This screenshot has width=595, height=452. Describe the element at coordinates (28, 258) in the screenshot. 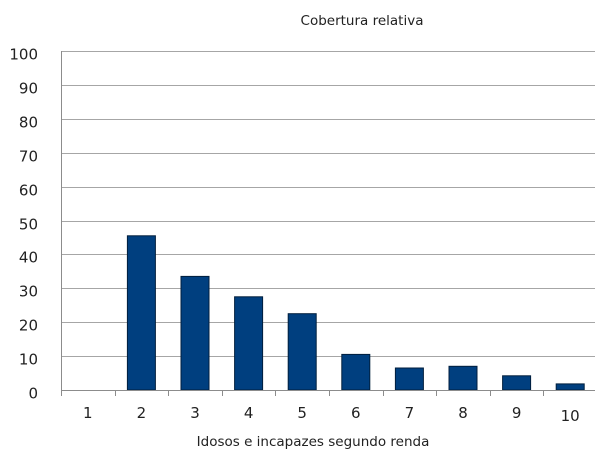

I see `y-tick-label-40: 40` at that location.